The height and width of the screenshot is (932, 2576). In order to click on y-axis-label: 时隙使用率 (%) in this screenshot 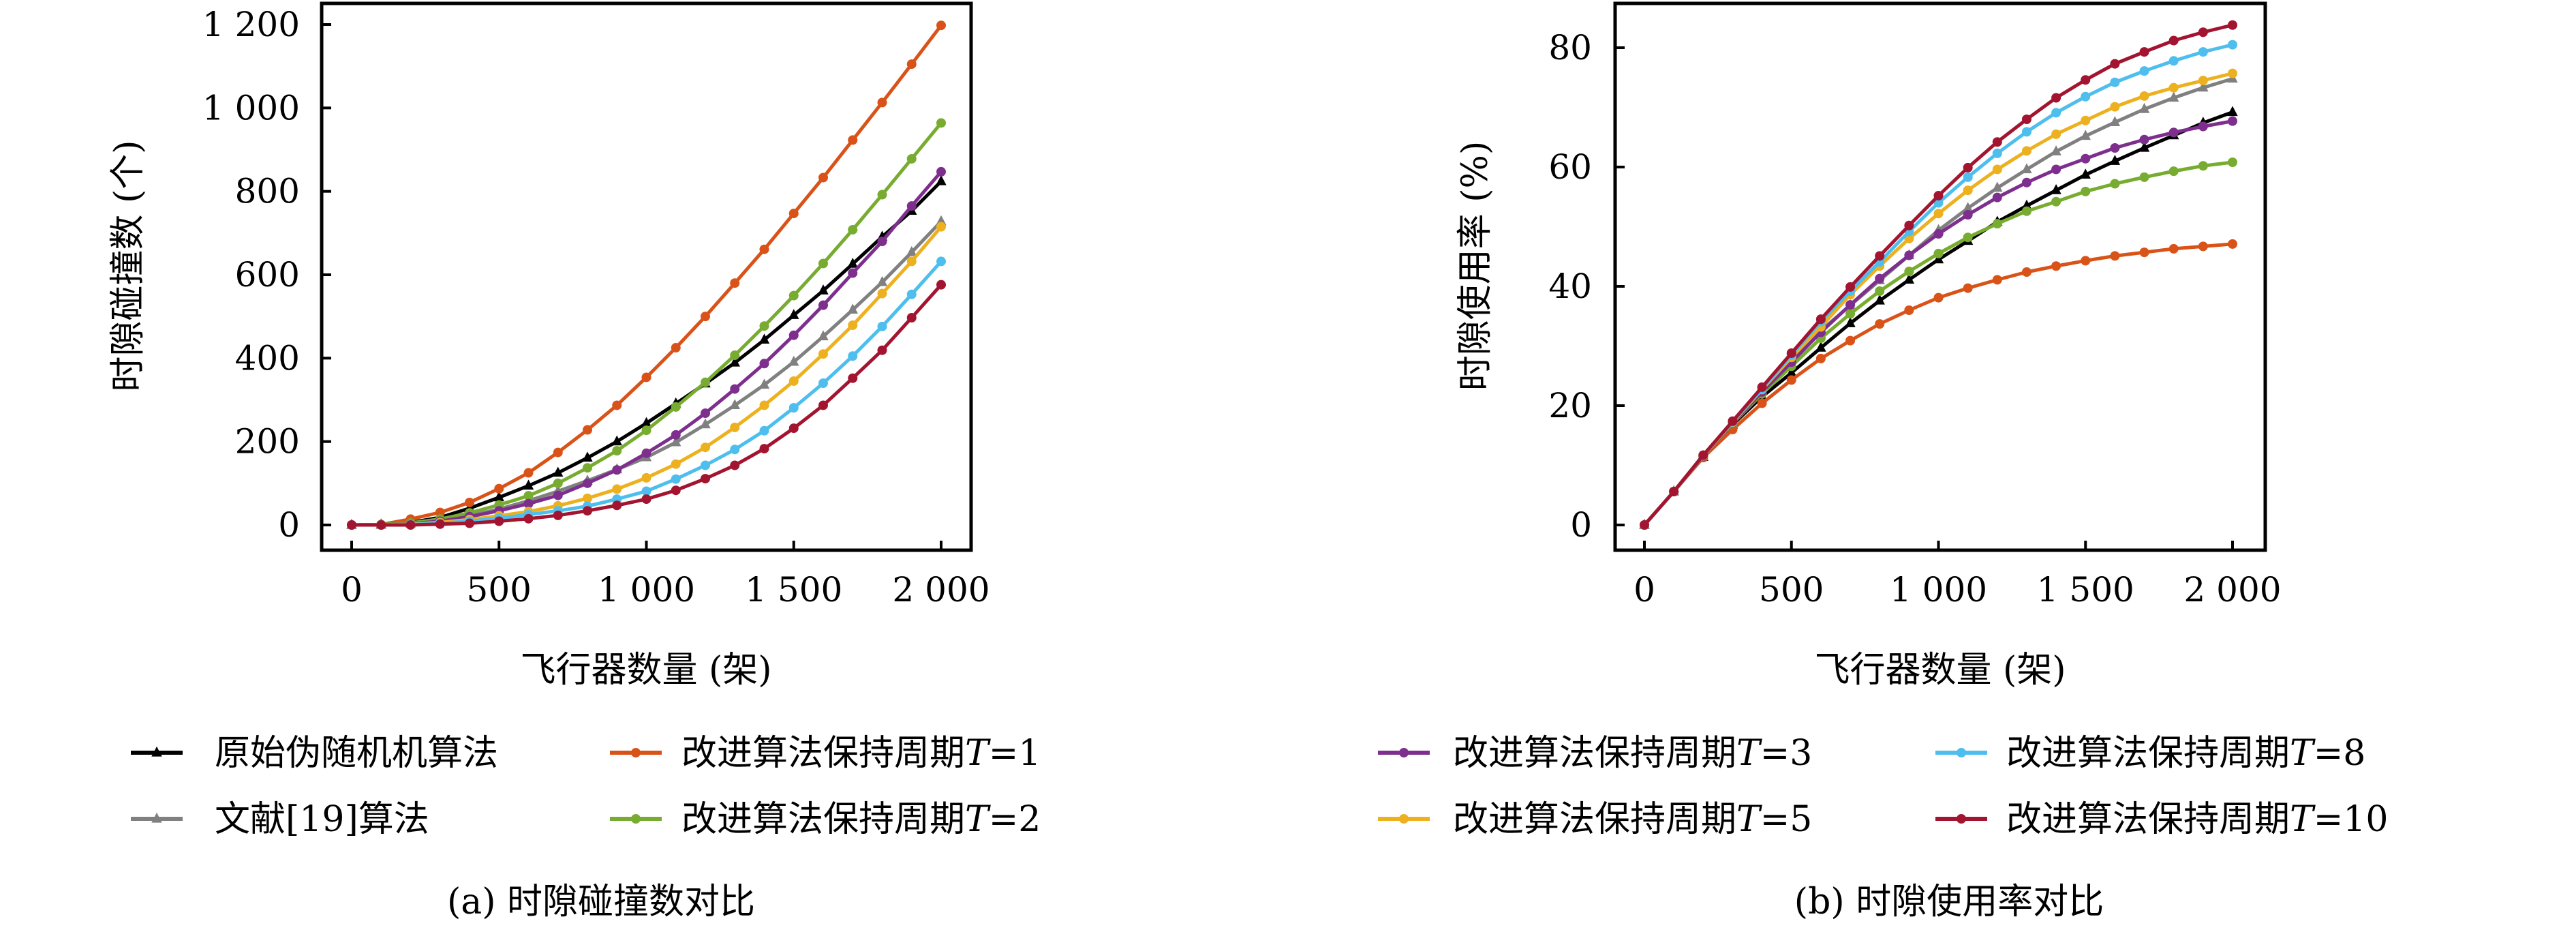, I will do `click(1475, 266)`.